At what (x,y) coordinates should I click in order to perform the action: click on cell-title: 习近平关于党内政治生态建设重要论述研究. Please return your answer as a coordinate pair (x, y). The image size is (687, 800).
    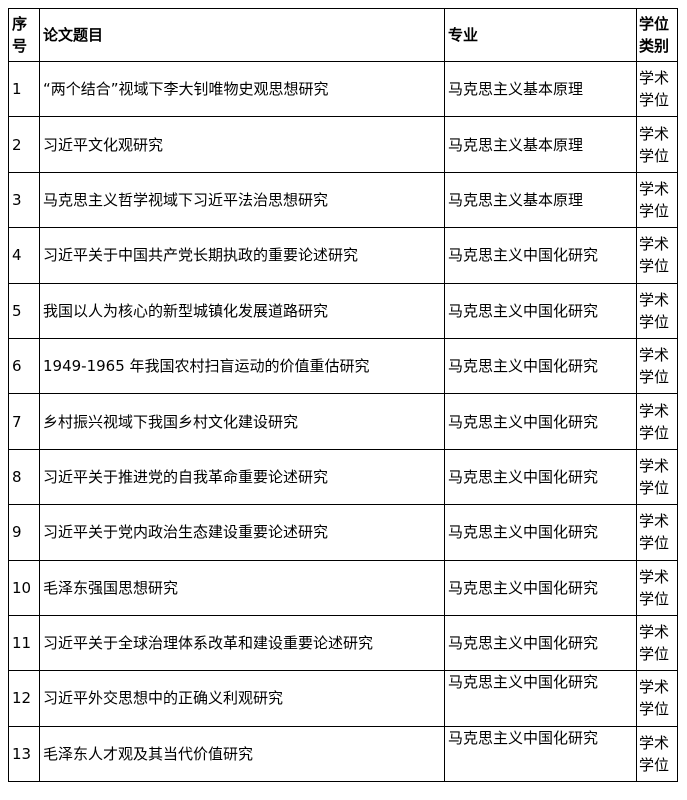
    Looking at the image, I should click on (242, 532).